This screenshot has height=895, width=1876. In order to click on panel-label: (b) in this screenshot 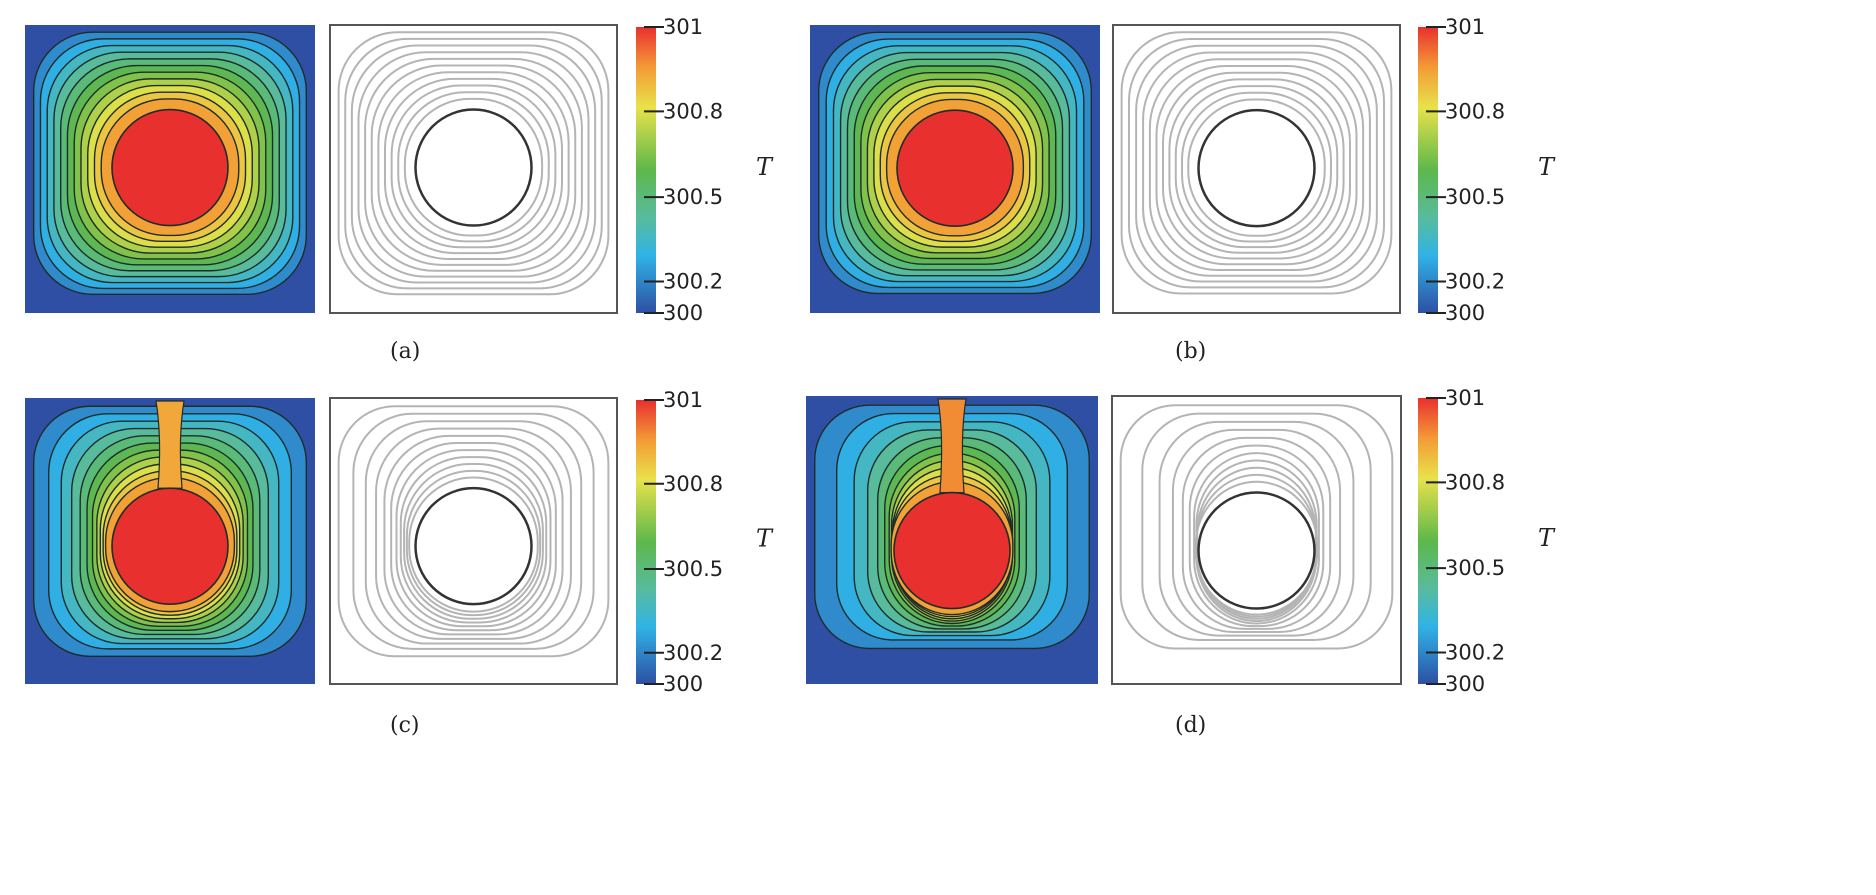, I will do `click(1190, 351)`.